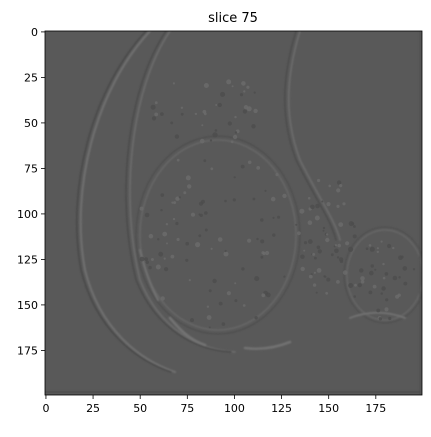 This screenshot has width=431, height=437. What do you see at coordinates (214, 405) in the screenshot?
I see `x-axis: 0 25 50 75 100 125 150 175` at bounding box center [214, 405].